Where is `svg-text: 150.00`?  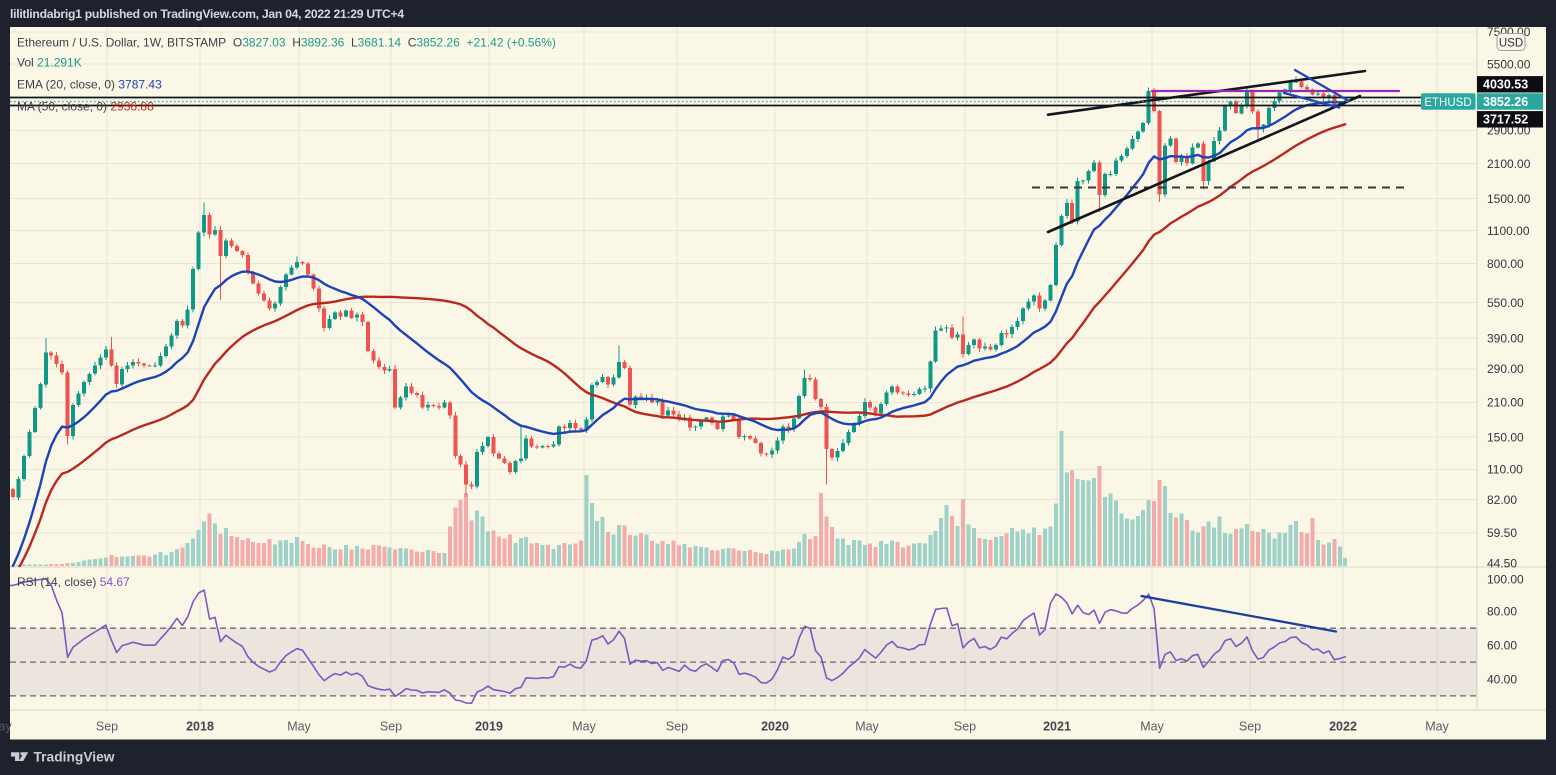 svg-text: 150.00 is located at coordinates (1505, 438).